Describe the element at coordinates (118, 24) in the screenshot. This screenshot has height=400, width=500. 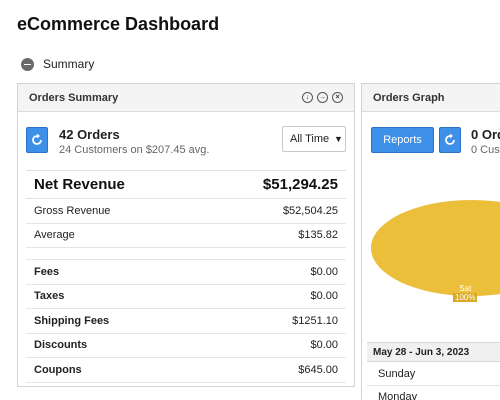
I see `page-title: eCommerce Dashboard` at that location.